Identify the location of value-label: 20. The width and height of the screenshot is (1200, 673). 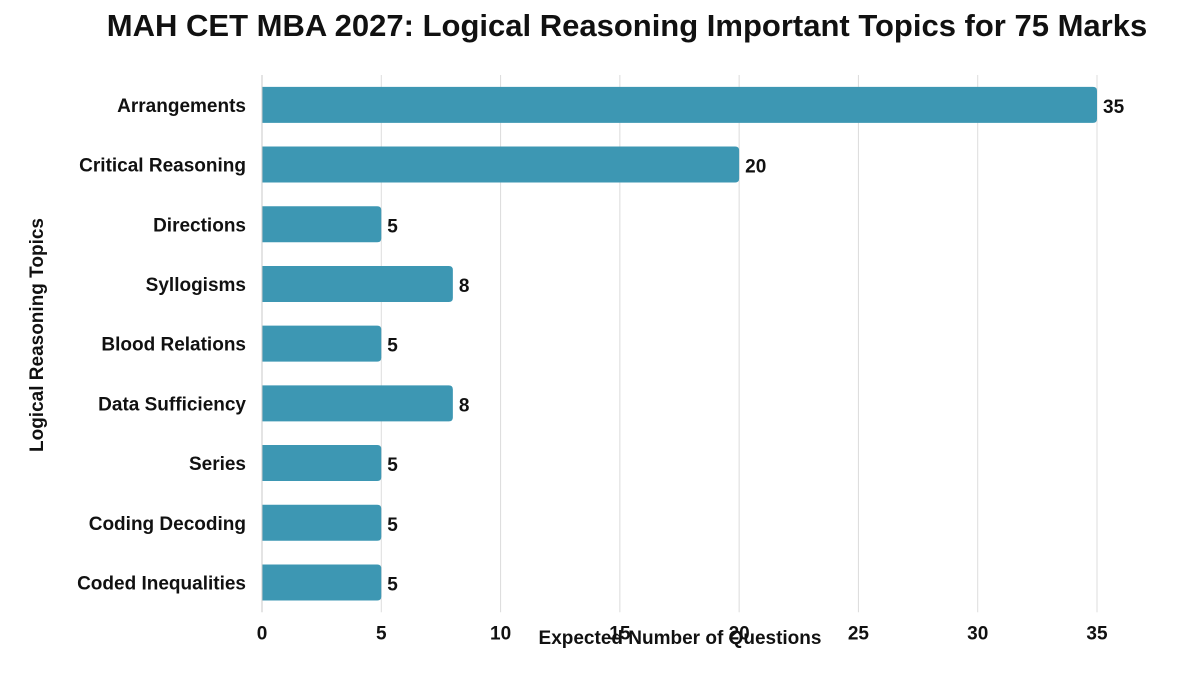
(755, 167).